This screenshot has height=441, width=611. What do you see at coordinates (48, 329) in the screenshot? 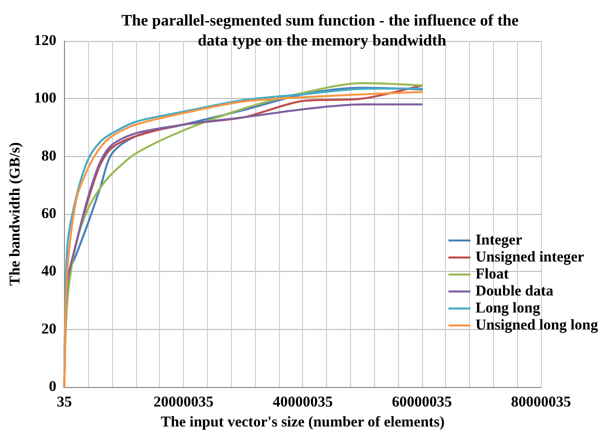
I see `y-tick-label: 20` at bounding box center [48, 329].